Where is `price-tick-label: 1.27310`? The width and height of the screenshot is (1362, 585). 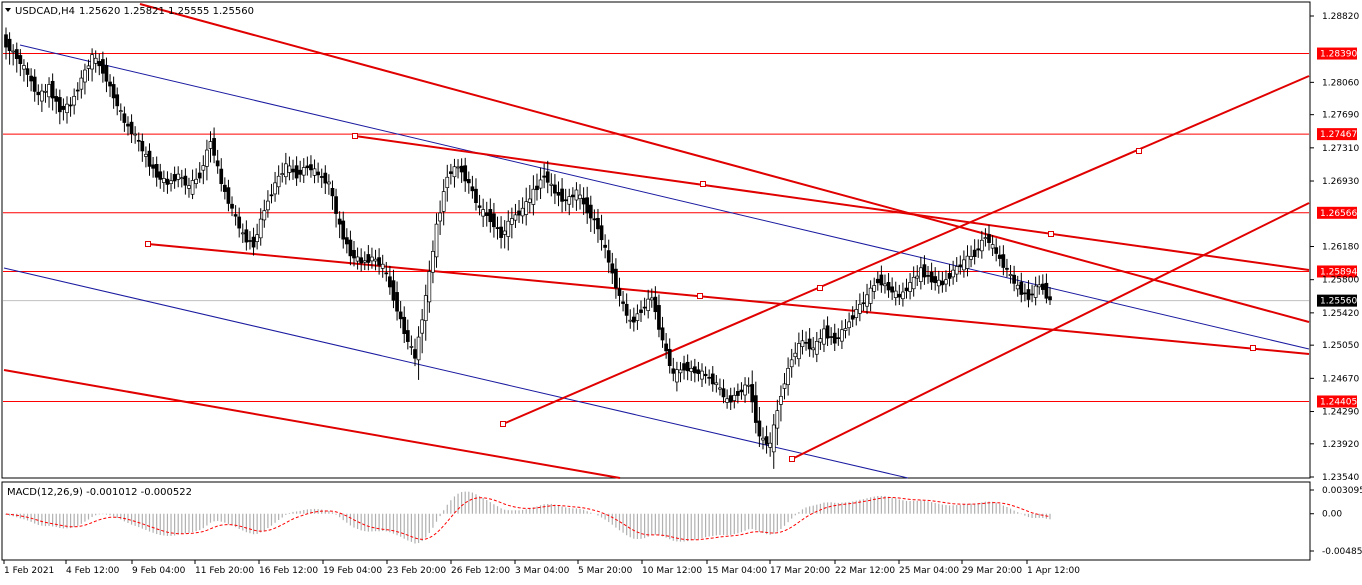 price-tick-label: 1.27310 is located at coordinates (1340, 149).